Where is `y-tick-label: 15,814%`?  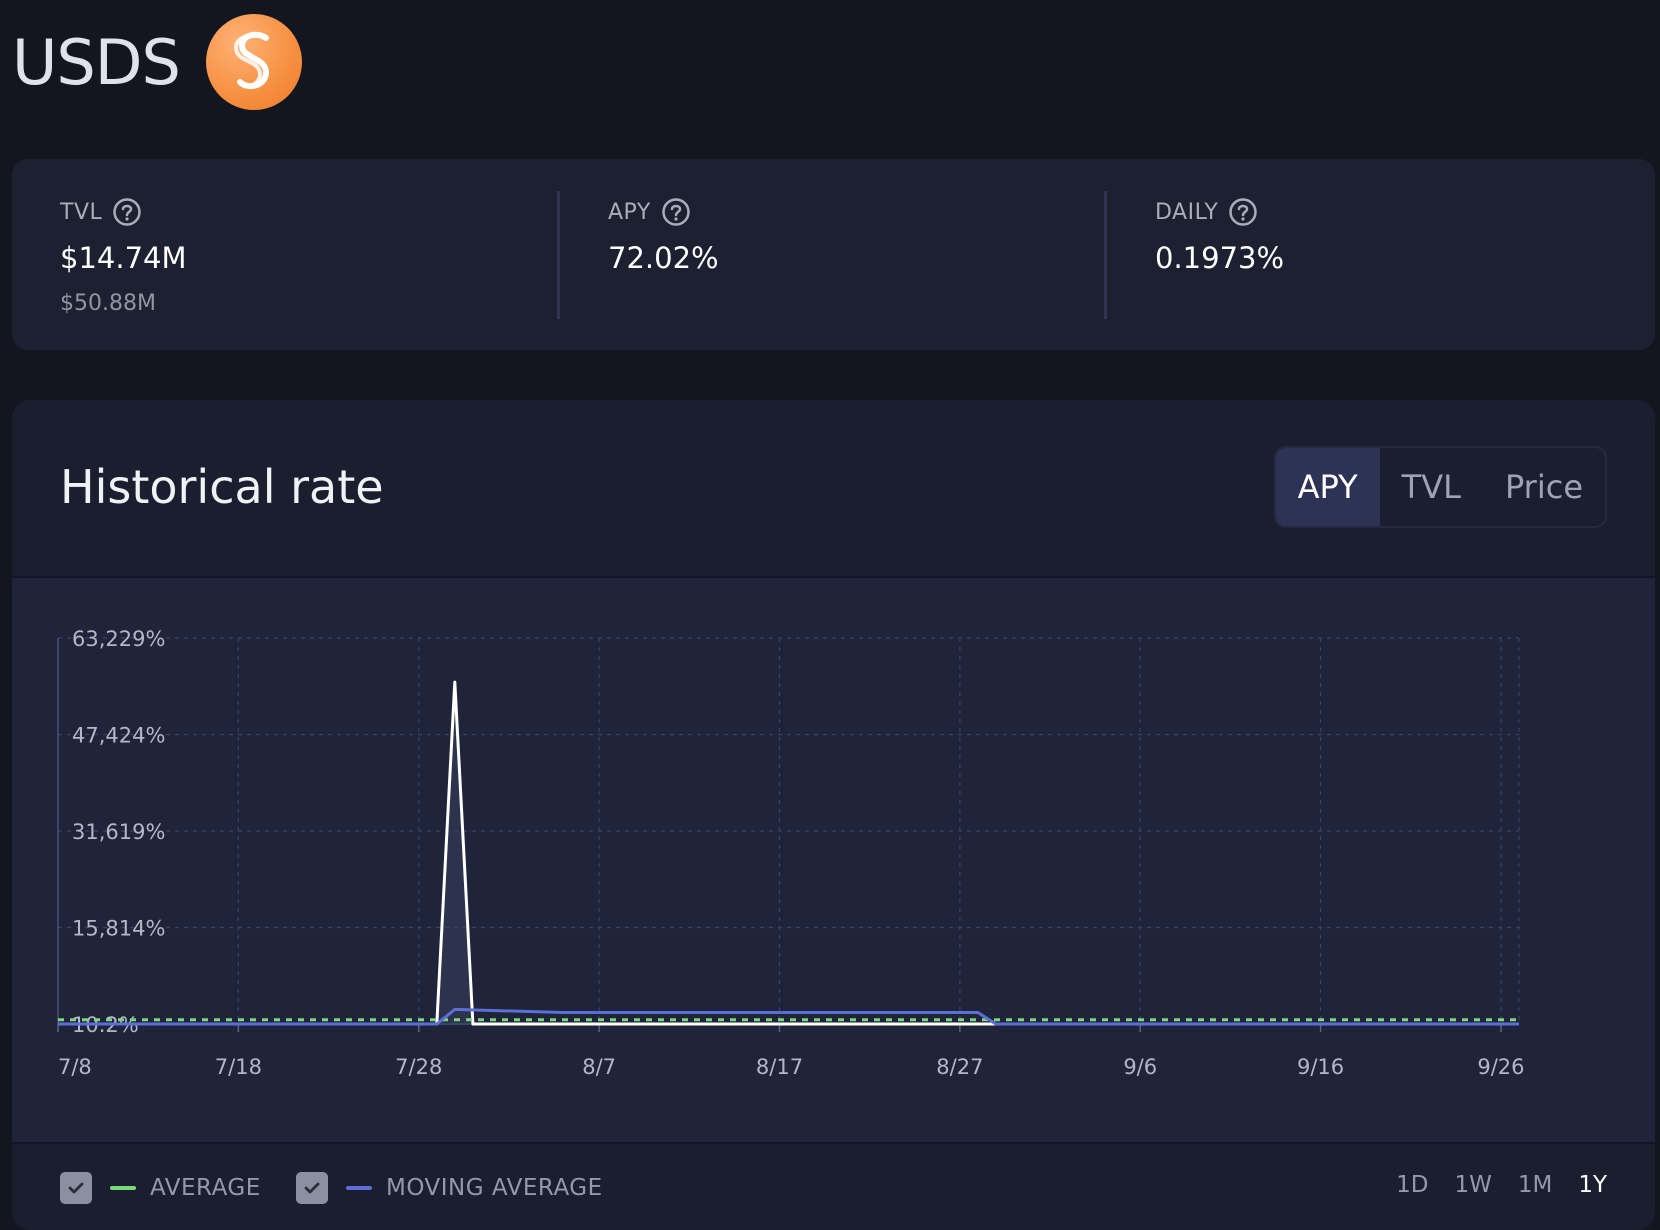
y-tick-label: 15,814% is located at coordinates (118, 929).